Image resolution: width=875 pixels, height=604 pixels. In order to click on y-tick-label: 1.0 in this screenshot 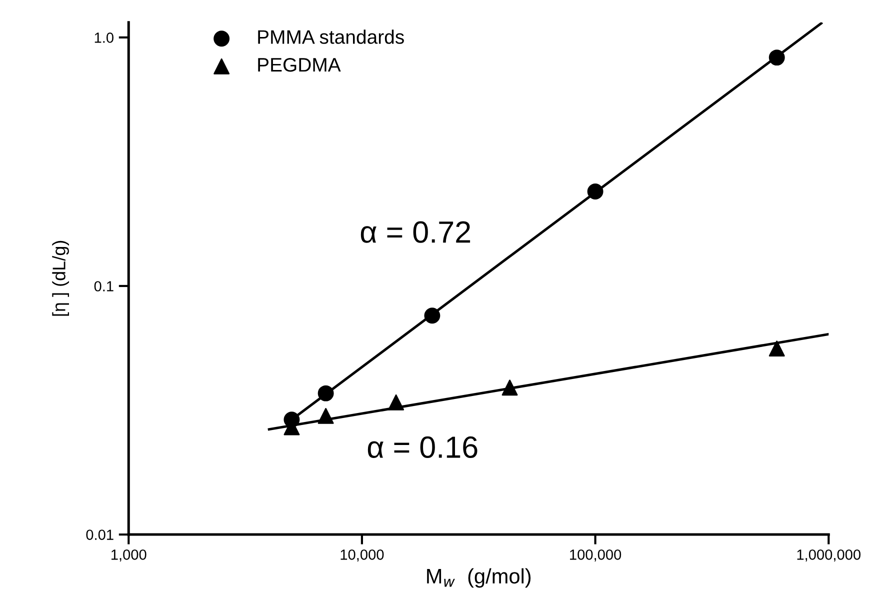, I will do `click(104, 37)`.